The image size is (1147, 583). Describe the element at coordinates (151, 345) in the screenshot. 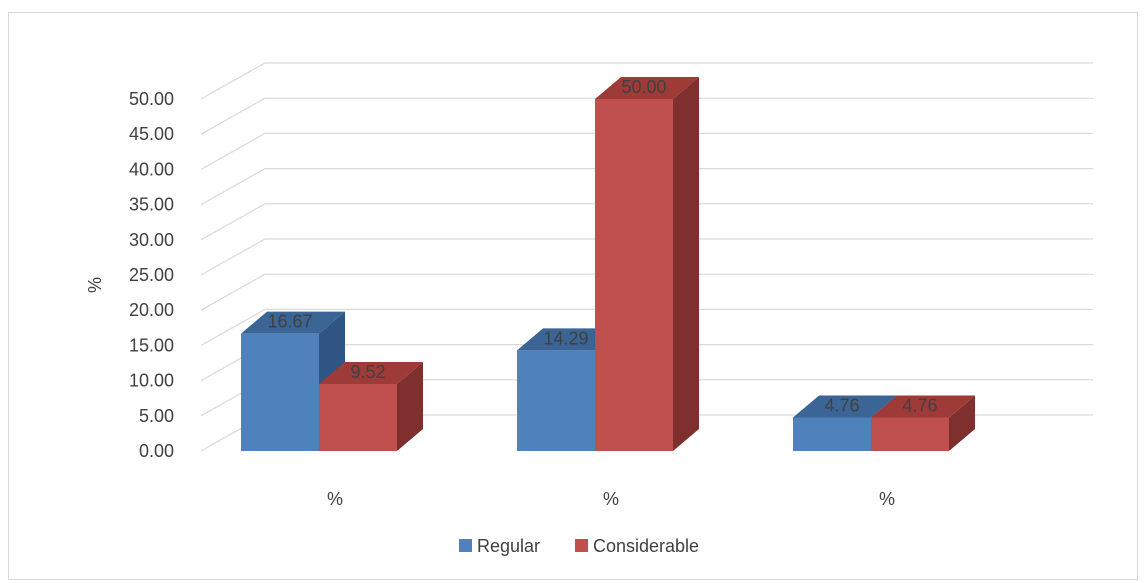

I see `y-tick-label: 15.00` at that location.